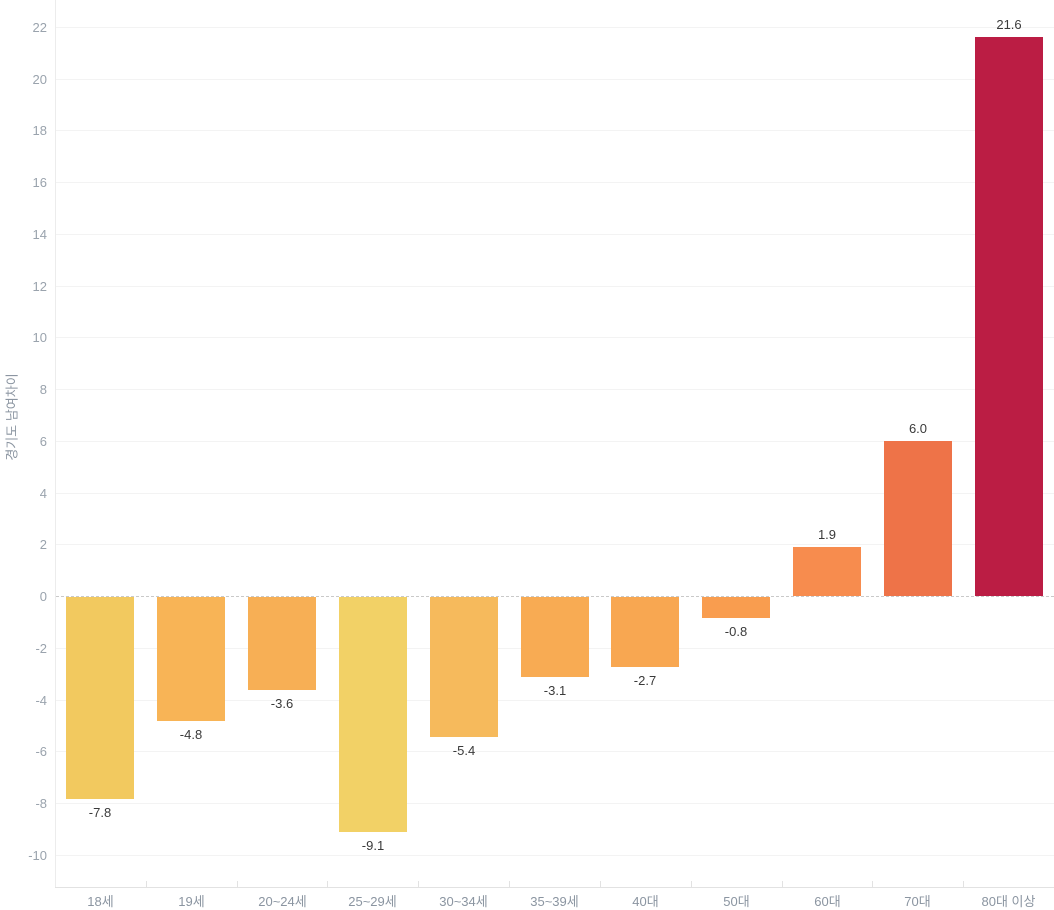 The height and width of the screenshot is (910, 1054). I want to click on x-axis-tick-label: 30~34세, so click(463, 901).